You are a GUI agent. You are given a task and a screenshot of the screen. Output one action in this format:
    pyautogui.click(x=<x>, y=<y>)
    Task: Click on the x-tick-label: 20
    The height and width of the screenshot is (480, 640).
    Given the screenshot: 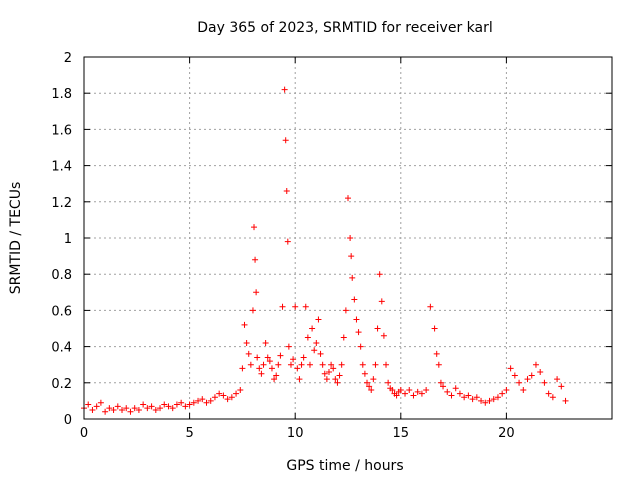 What is the action you would take?
    pyautogui.click(x=506, y=433)
    